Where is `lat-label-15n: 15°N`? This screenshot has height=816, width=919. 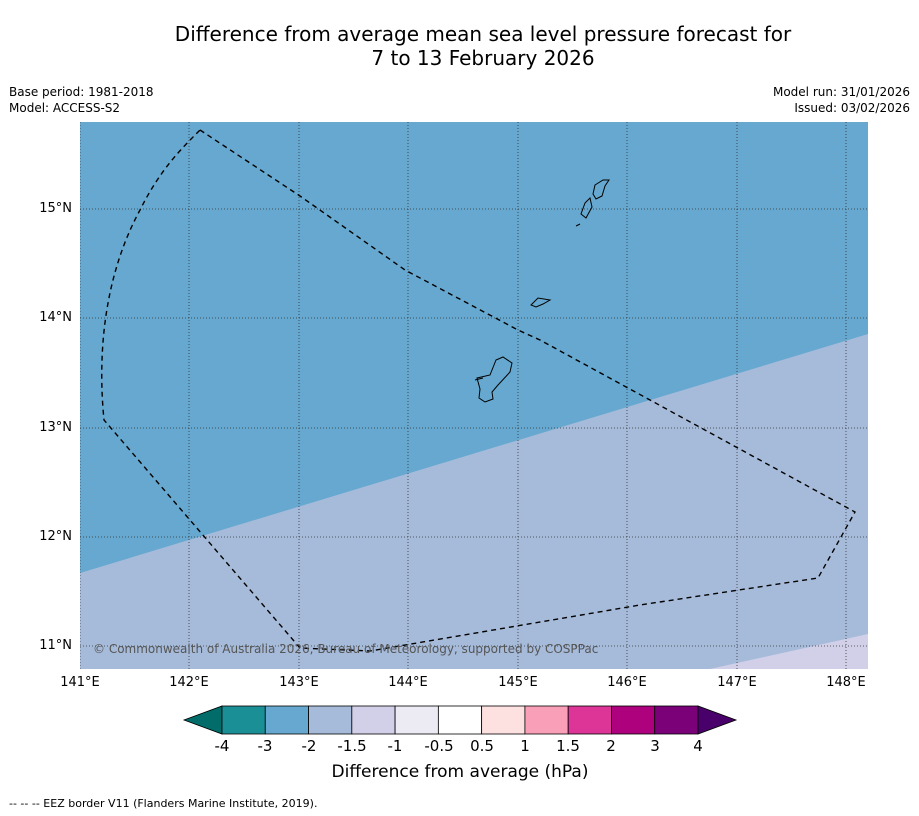
lat-label-15n: 15°N is located at coordinates (55, 208).